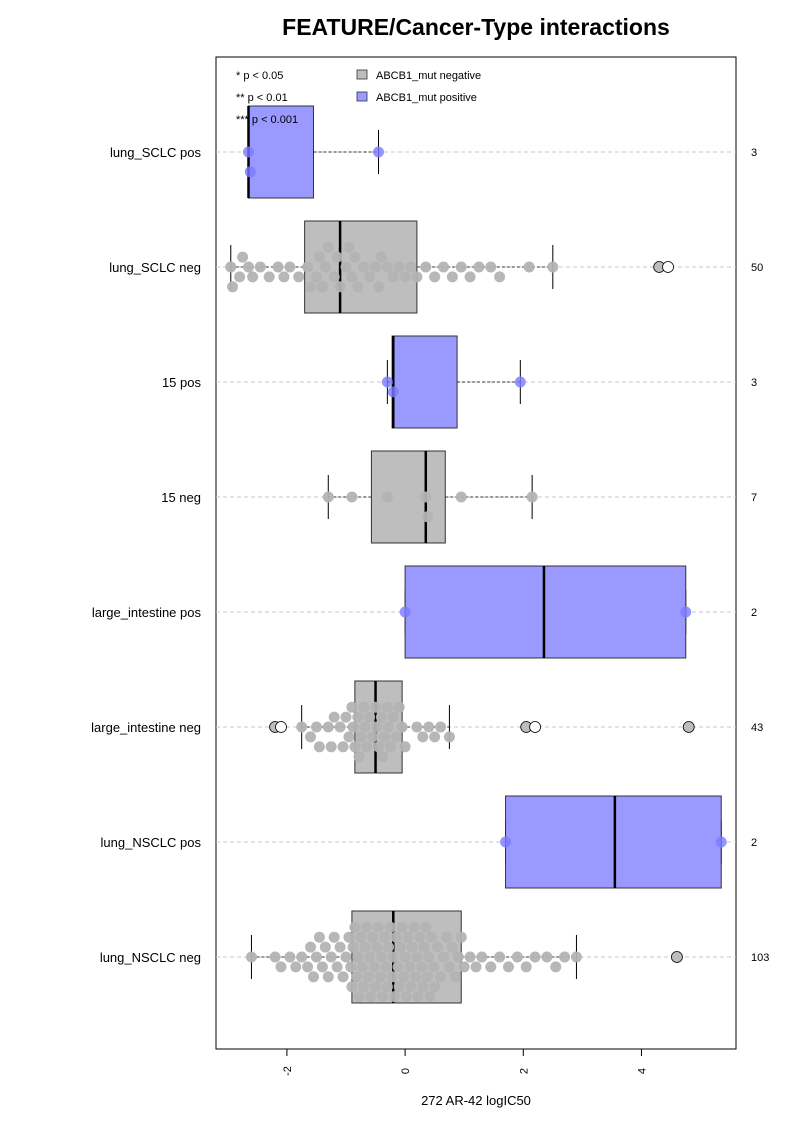  Describe the element at coordinates (262, 98) in the screenshot. I see `significance-legend-text: ** p < 0.01` at that location.